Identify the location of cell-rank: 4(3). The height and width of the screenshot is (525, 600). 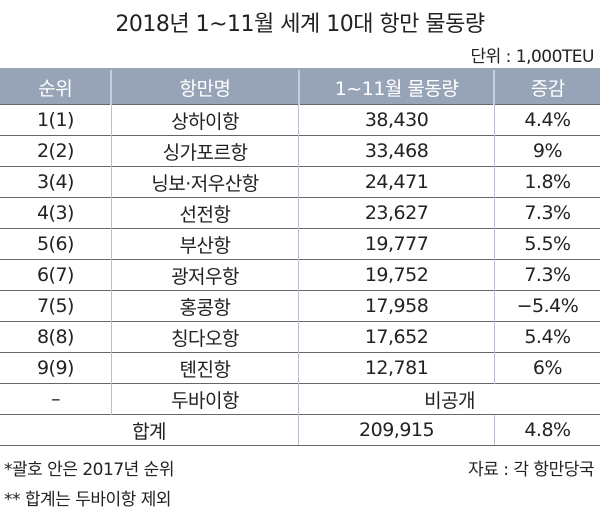
(56, 213).